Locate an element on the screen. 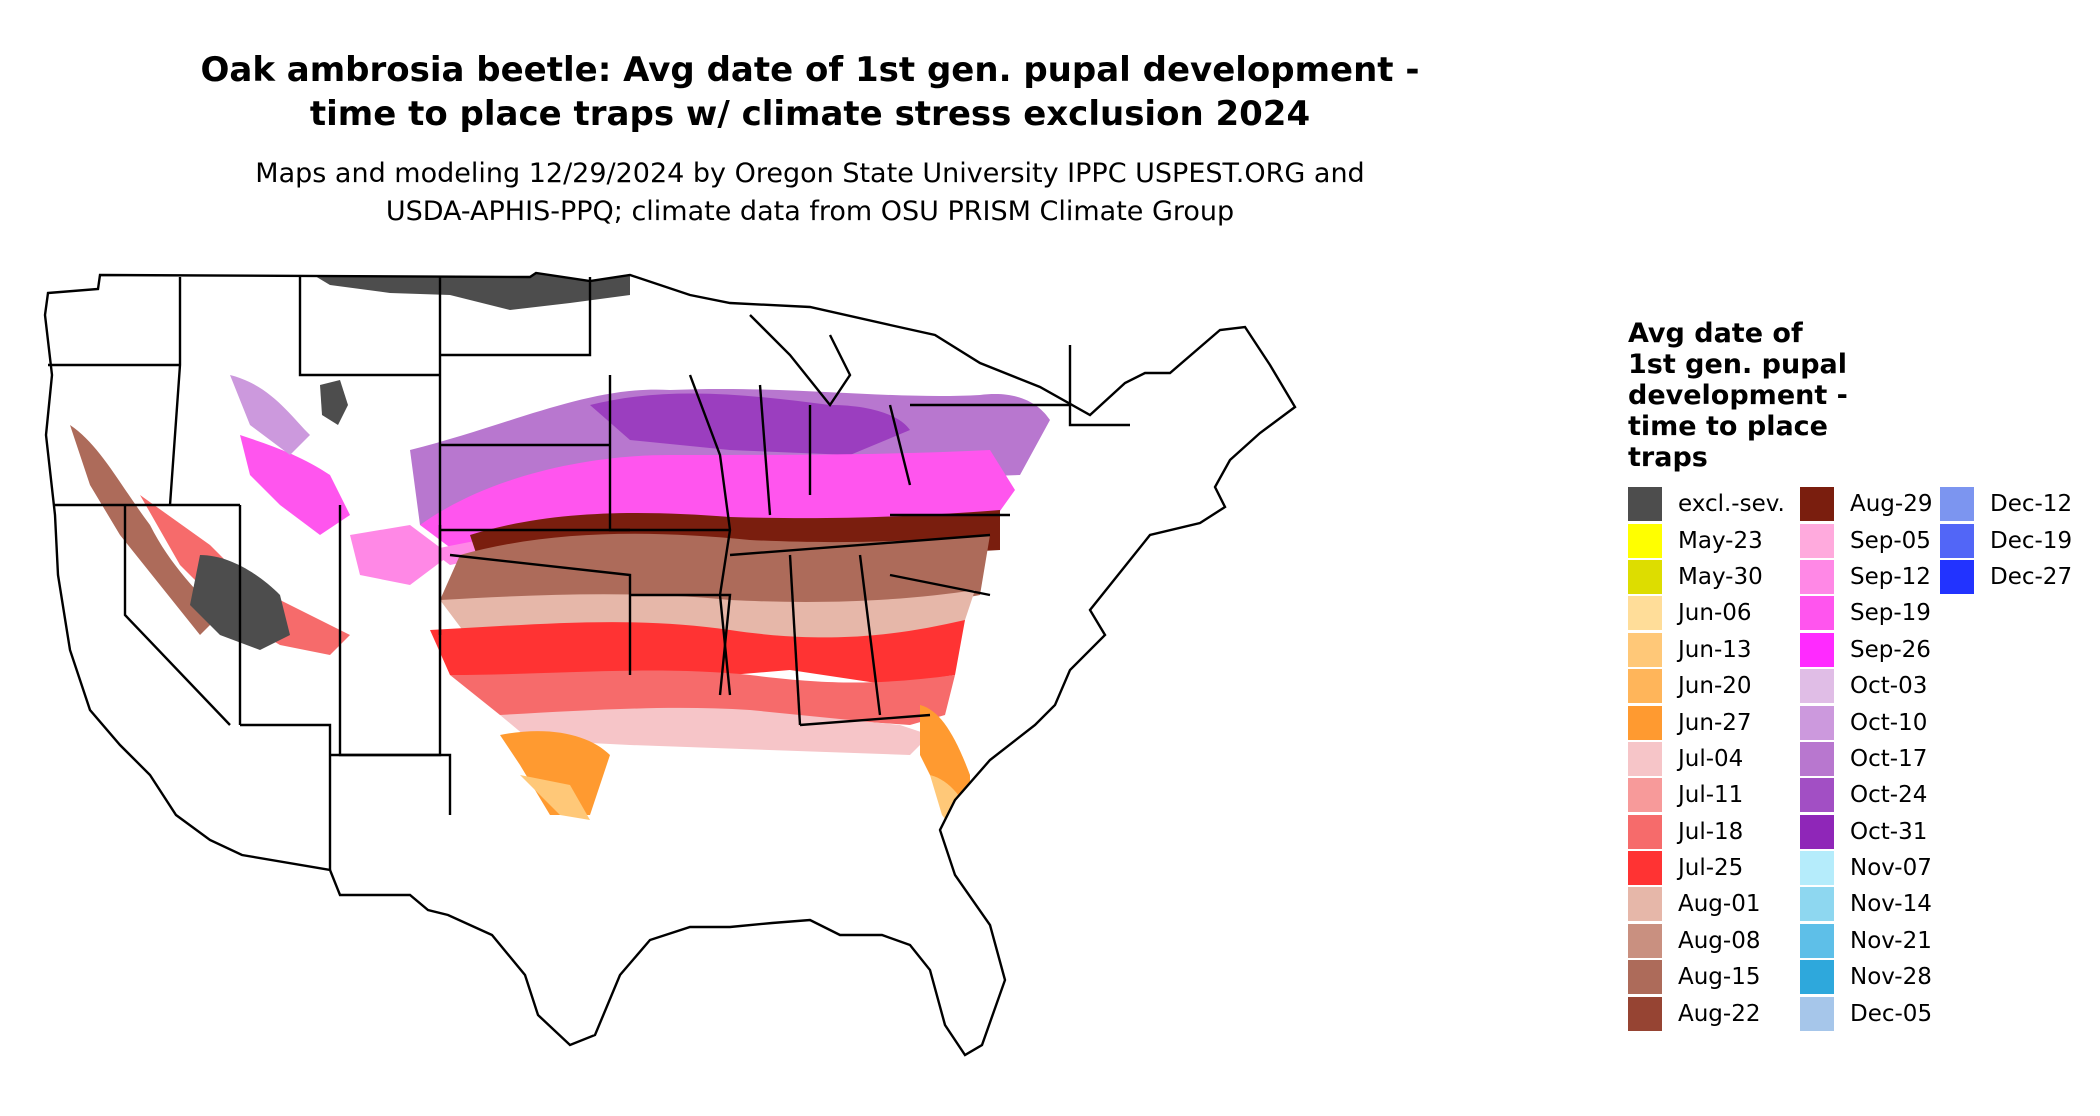 This screenshot has height=1116, width=2100. legend-item: Dec-19 is located at coordinates (2006, 540).